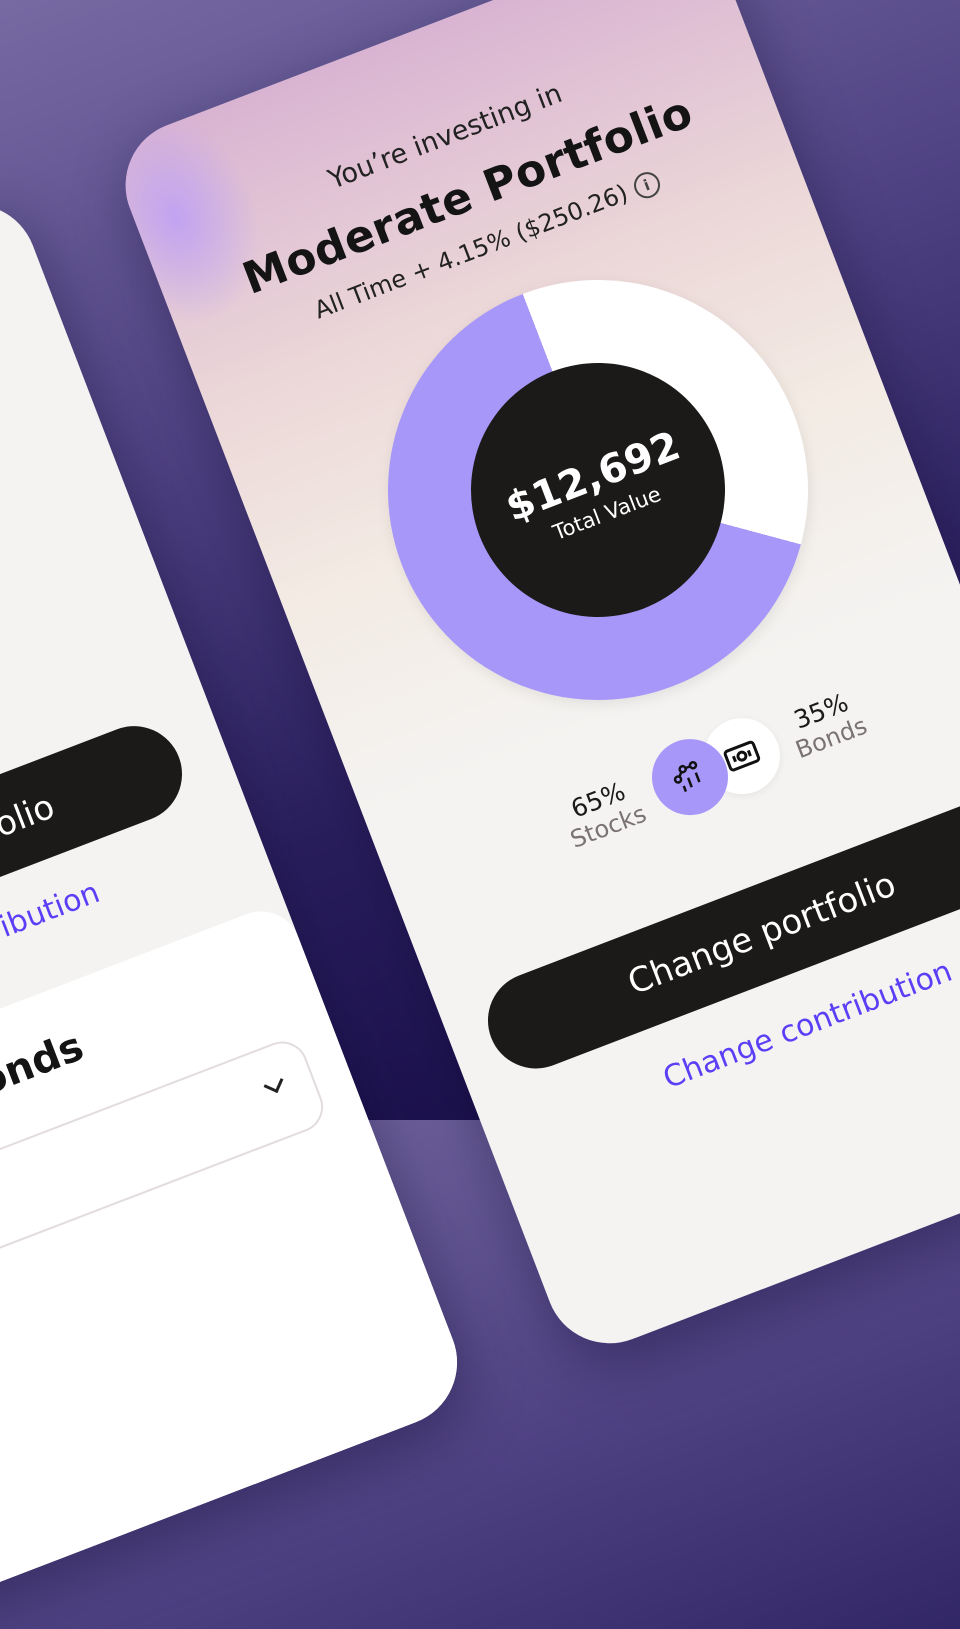 Image resolution: width=960 pixels, height=1629 pixels. I want to click on stocks-chart-icon, so click(687, 776).